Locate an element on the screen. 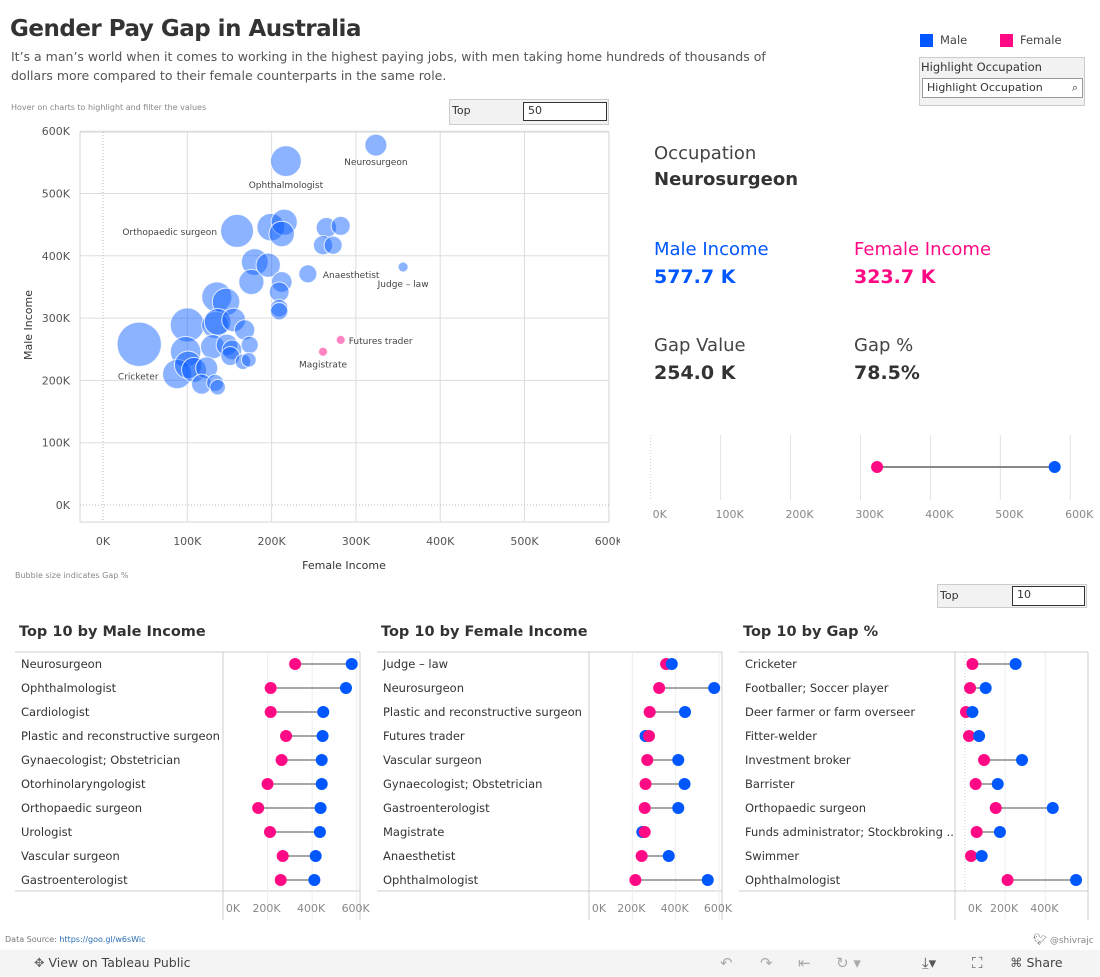 The image size is (1100, 977). list-row: Cricketer is located at coordinates (883, 664).